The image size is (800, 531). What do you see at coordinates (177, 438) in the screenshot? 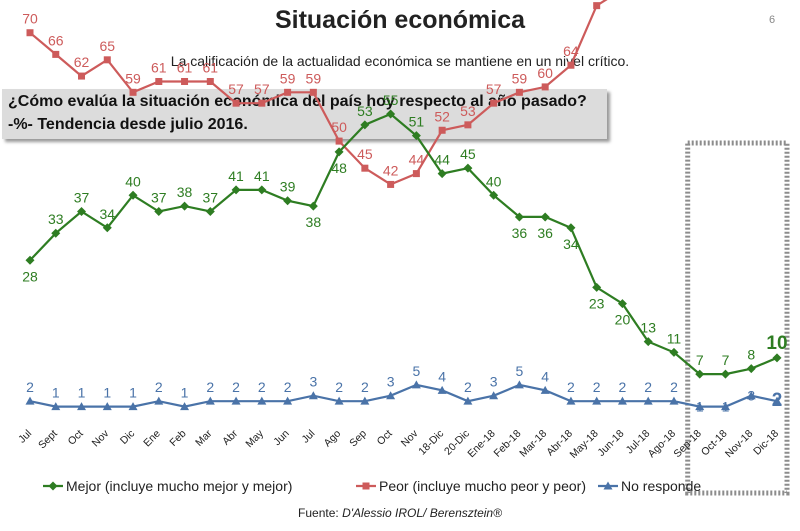
I see `x-tick-label: Feb` at bounding box center [177, 438].